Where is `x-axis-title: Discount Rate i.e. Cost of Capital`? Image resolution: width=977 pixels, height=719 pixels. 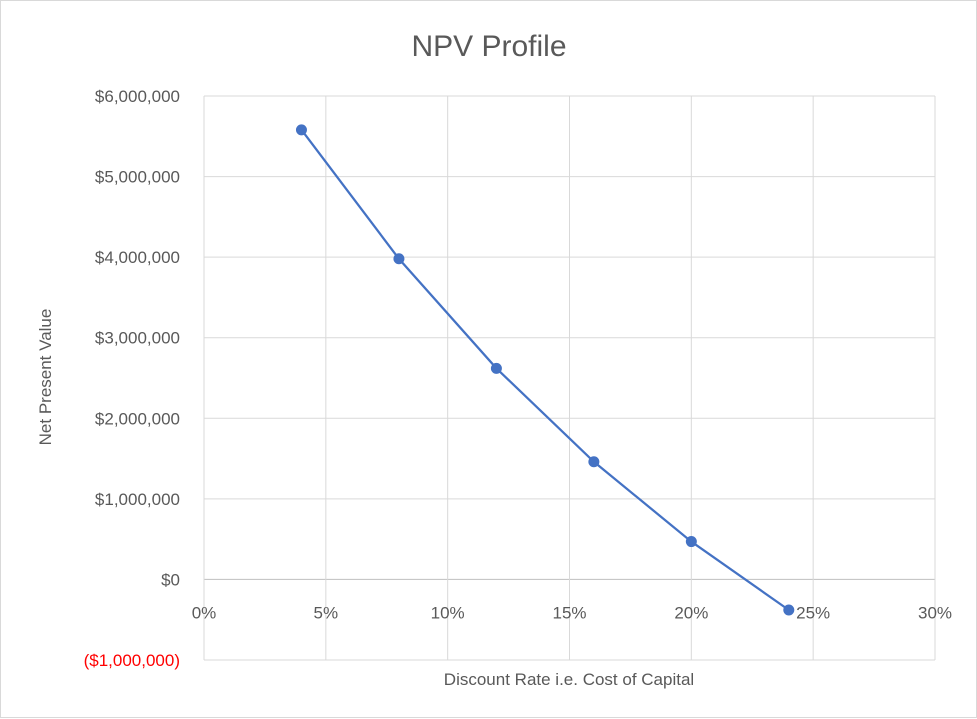 x-axis-title: Discount Rate i.e. Cost of Capital is located at coordinates (569, 679).